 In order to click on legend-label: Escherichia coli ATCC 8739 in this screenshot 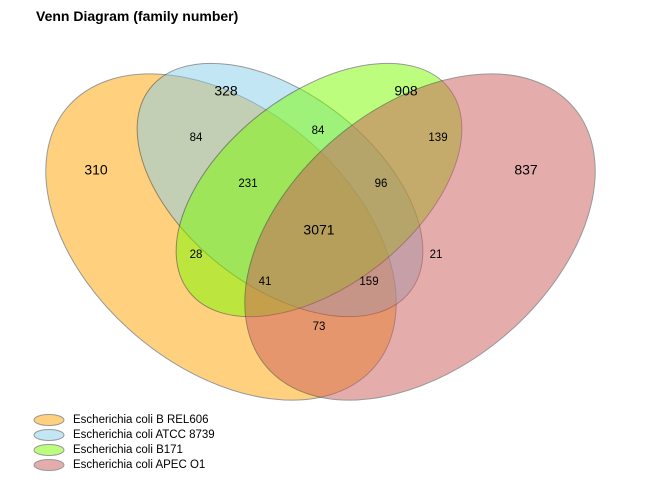, I will do `click(144, 435)`.